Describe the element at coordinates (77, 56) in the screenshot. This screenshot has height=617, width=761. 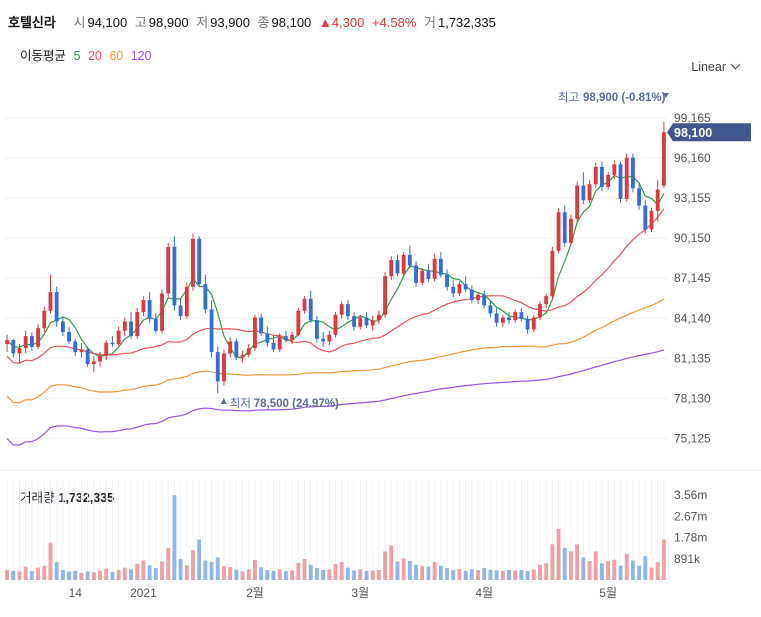
I see `ma-legend-5: 5` at that location.